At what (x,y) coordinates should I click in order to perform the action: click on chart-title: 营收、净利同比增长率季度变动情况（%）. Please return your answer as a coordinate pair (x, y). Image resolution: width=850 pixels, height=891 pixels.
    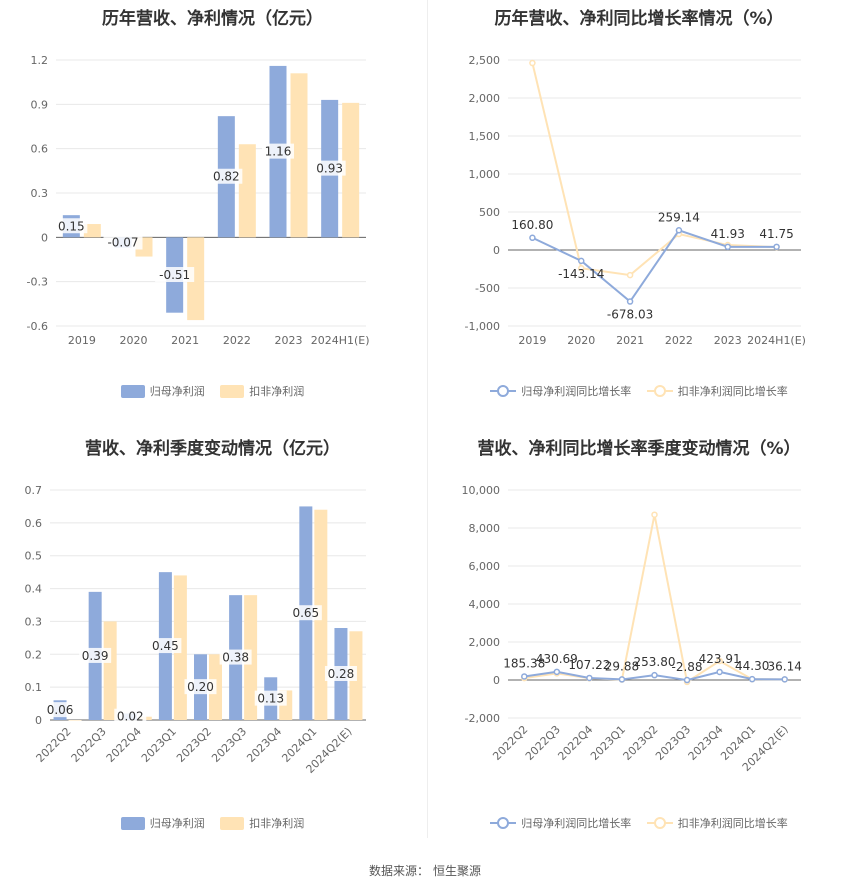
    Looking at the image, I should click on (639, 449).